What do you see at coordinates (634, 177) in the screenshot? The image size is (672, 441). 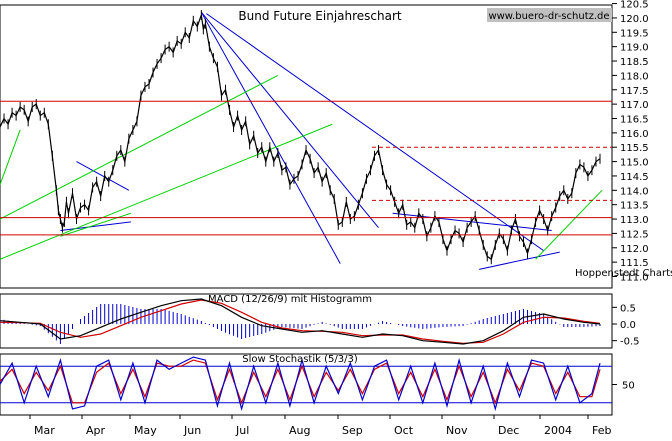 I see `price-ytick-label: 114.5` at bounding box center [634, 177].